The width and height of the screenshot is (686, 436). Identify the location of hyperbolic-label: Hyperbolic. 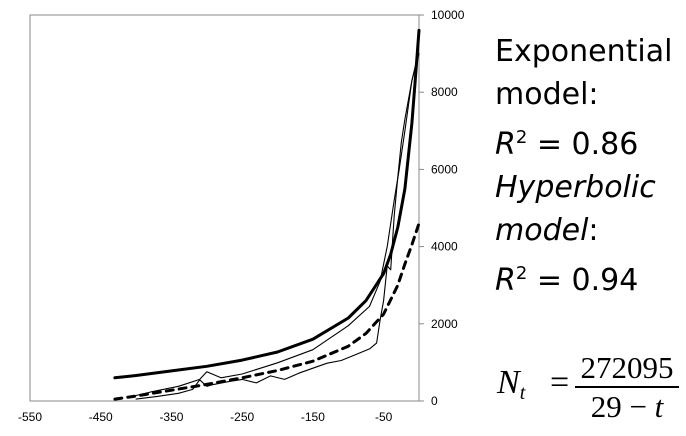
(575, 187).